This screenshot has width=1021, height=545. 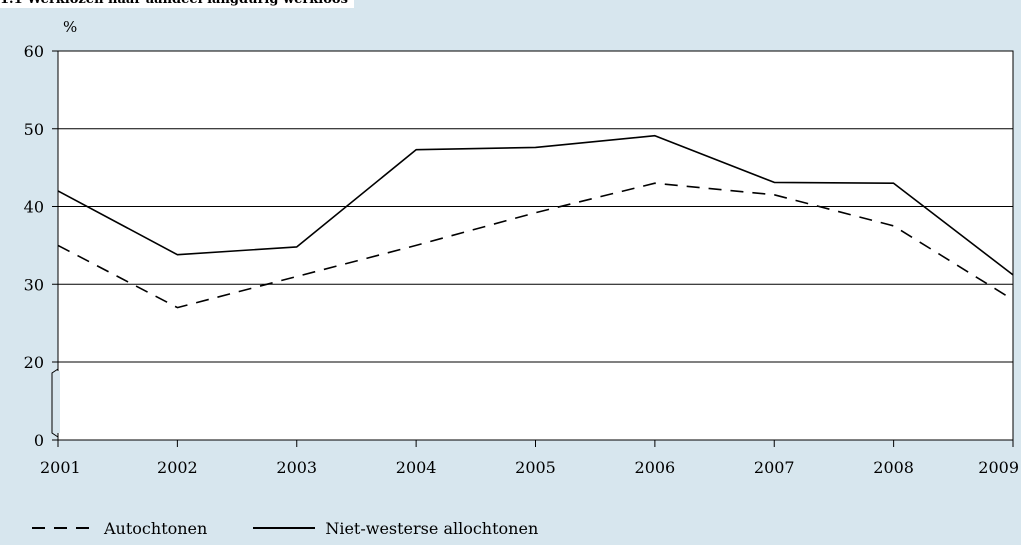 What do you see at coordinates (34, 51) in the screenshot?
I see `y-tick-label: 60` at bounding box center [34, 51].